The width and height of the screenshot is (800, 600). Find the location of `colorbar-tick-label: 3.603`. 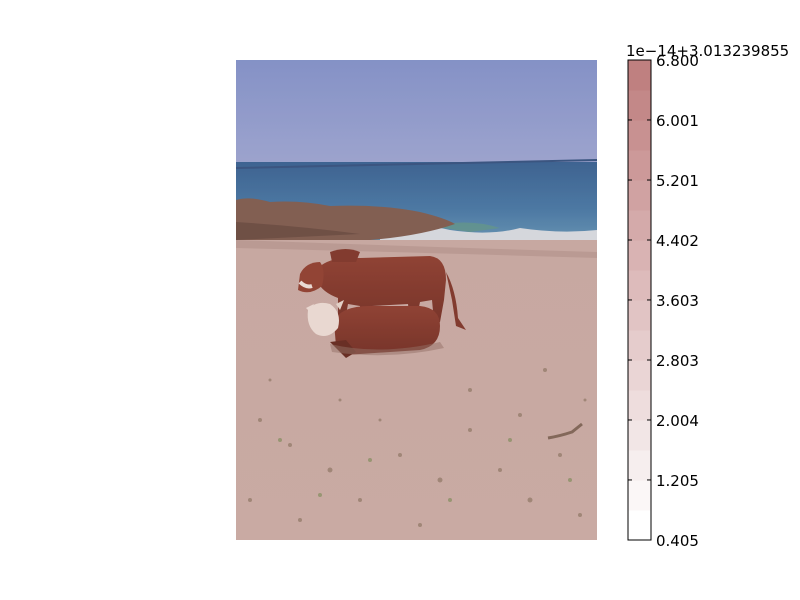

colorbar-tick-label: 3.603 is located at coordinates (677, 301).